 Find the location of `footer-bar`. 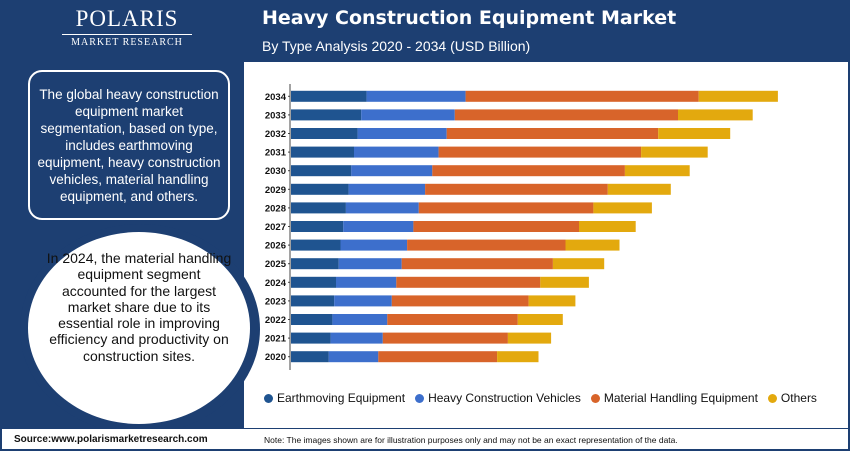

footer-bar is located at coordinates (425, 438).